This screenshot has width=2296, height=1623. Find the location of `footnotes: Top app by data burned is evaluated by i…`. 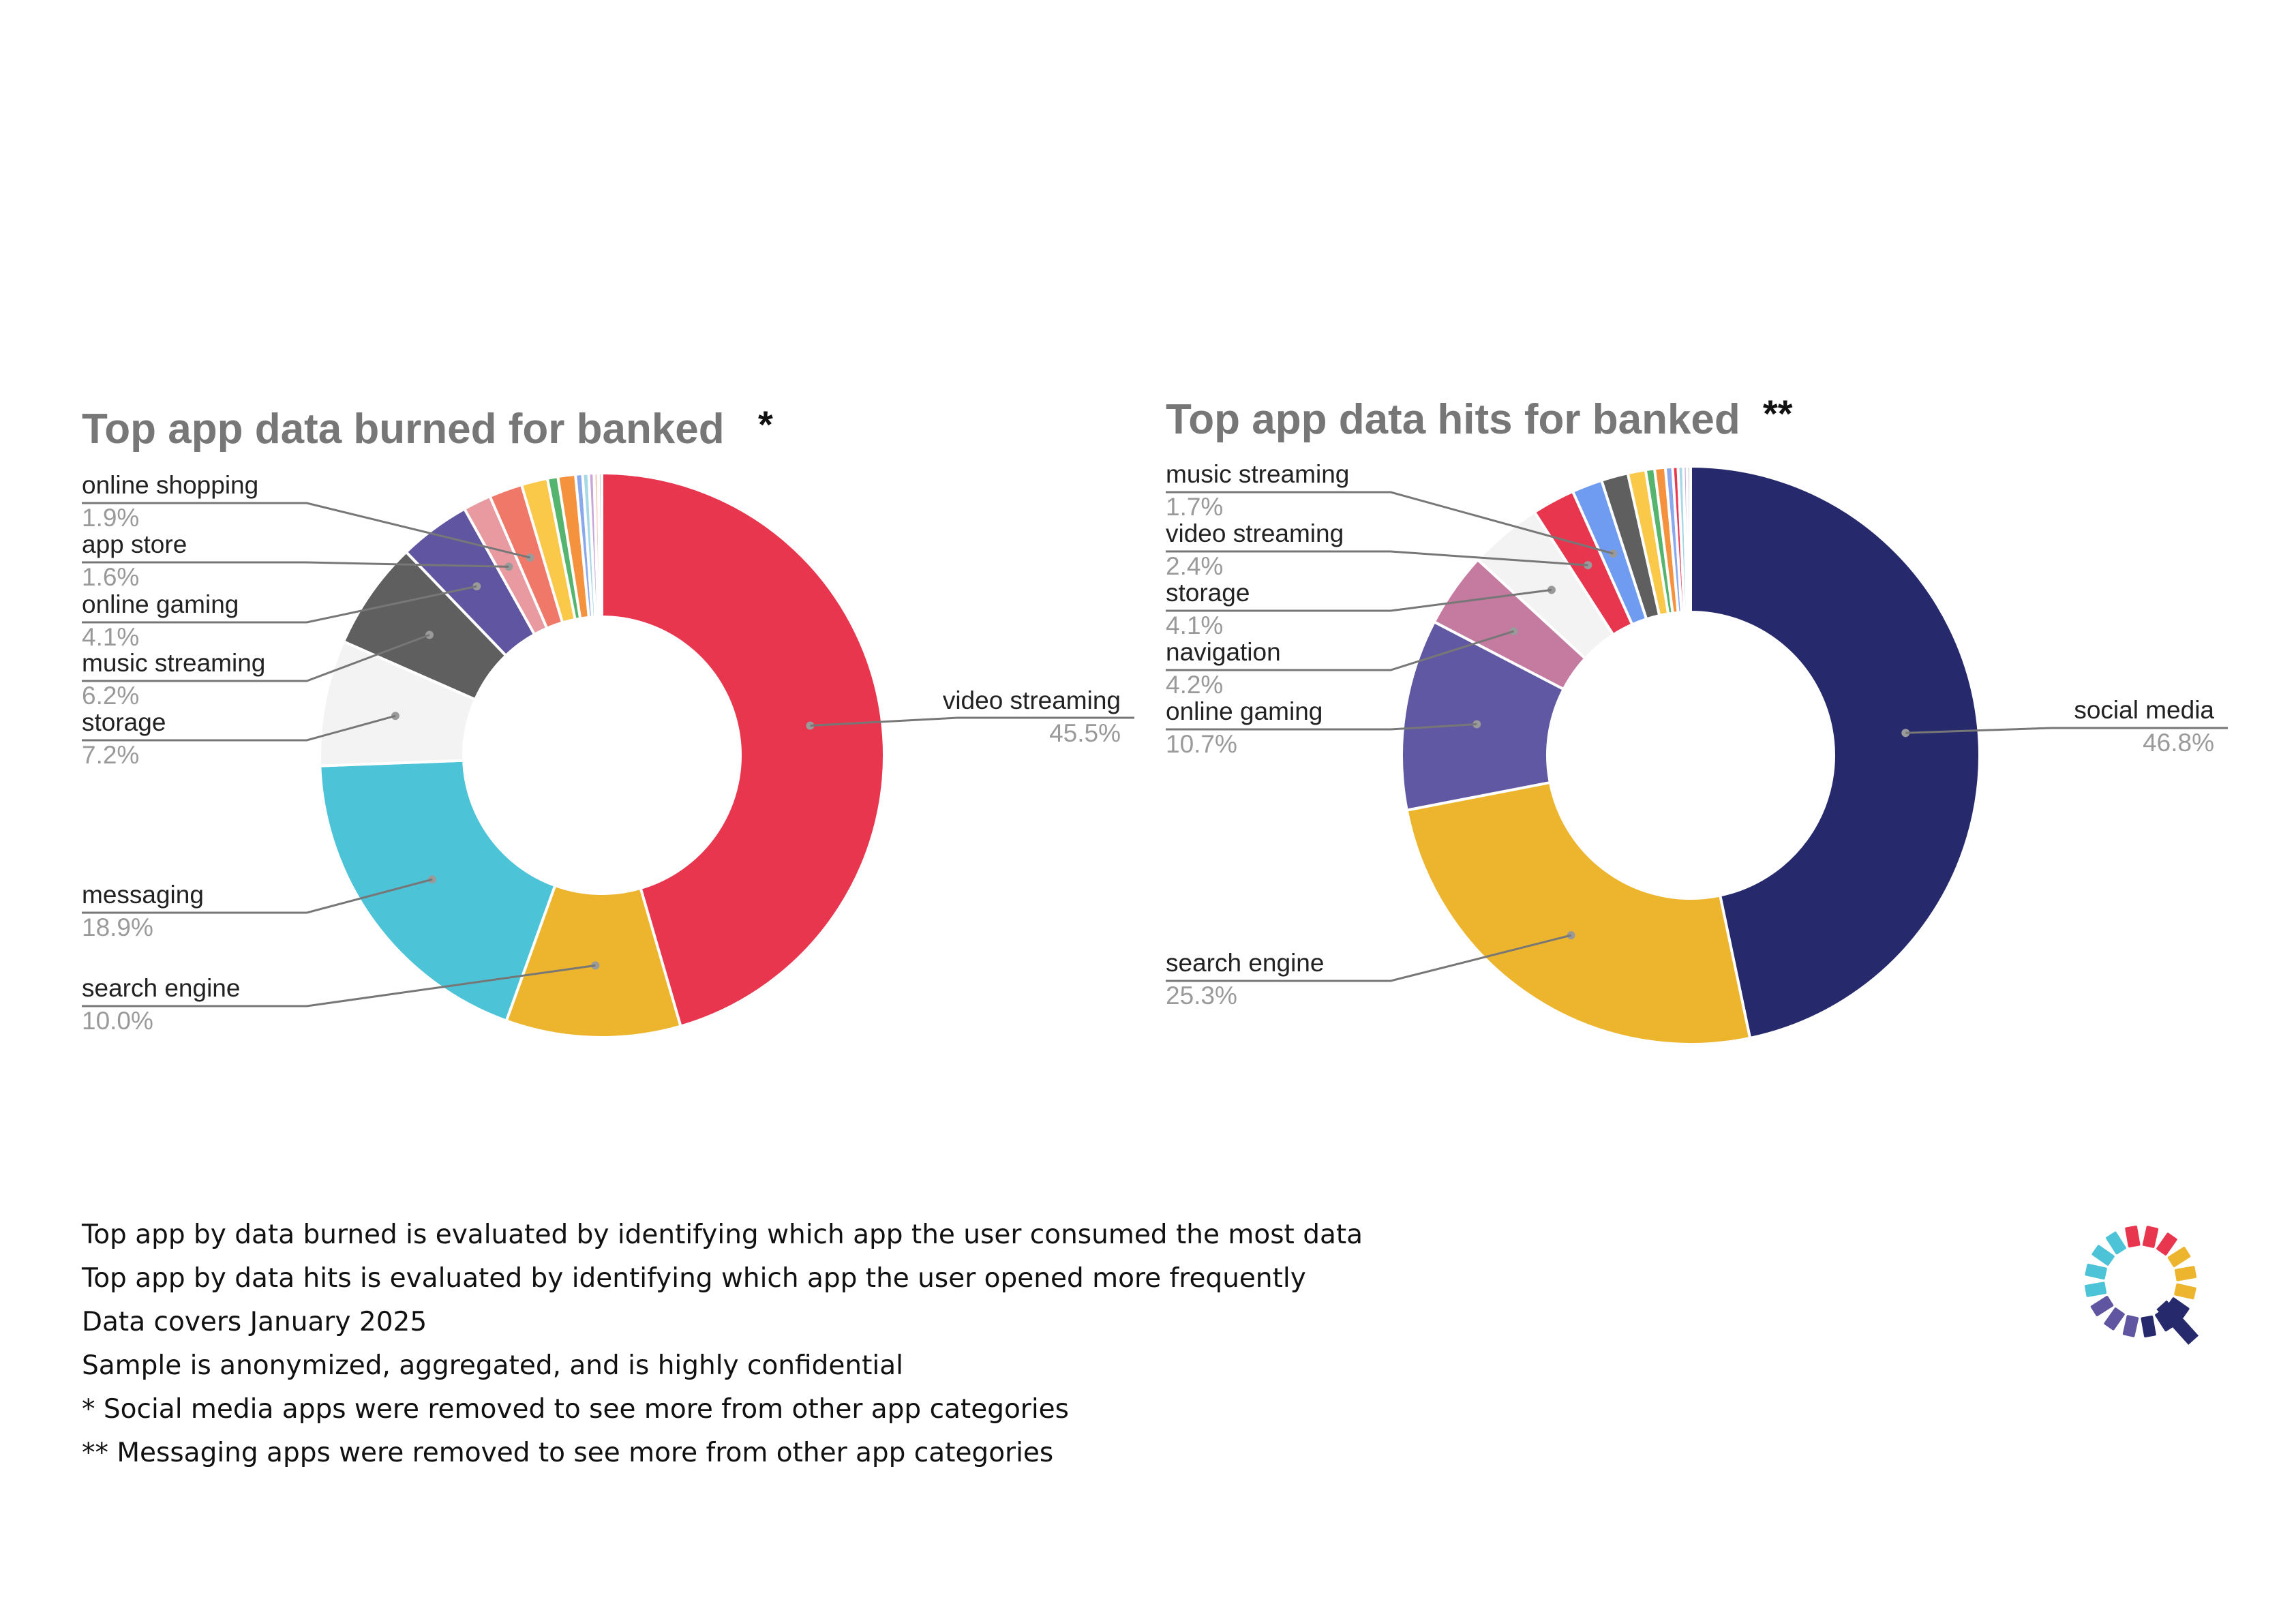

footnotes: Top app by data burned is evaluated by i… is located at coordinates (866, 1344).